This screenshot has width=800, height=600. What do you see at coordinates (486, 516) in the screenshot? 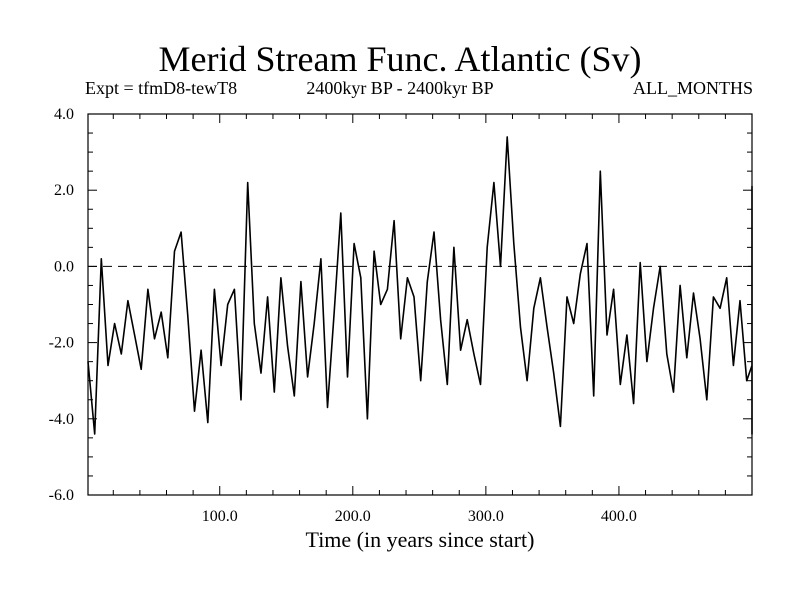
I see `x-tick-label: 300.0` at bounding box center [486, 516].